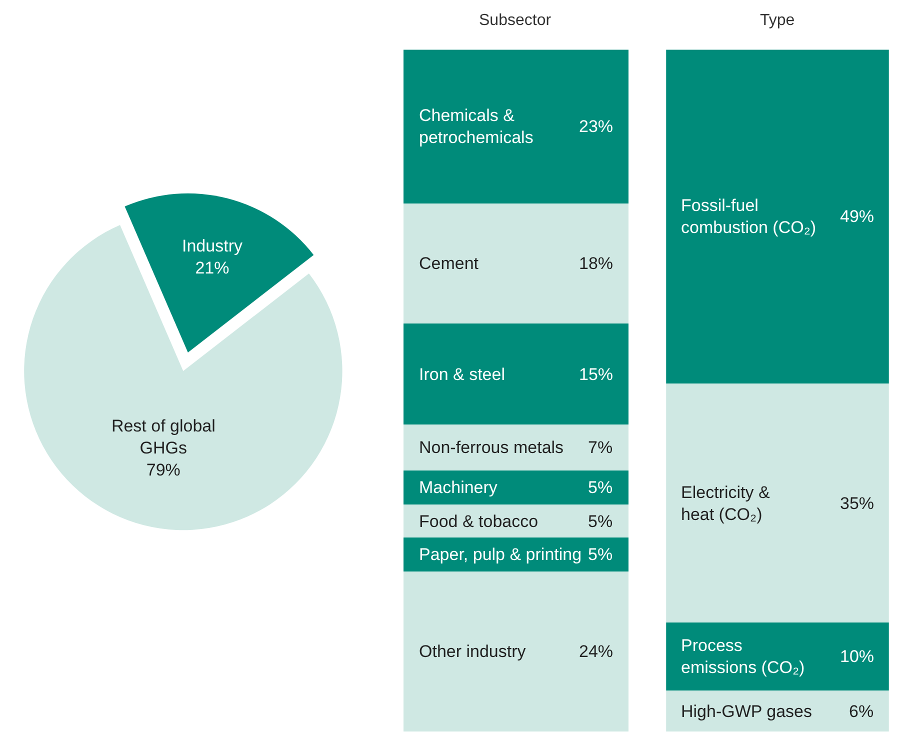 The height and width of the screenshot is (737, 901). What do you see at coordinates (857, 503) in the screenshot?
I see `data-label: 35%` at bounding box center [857, 503].